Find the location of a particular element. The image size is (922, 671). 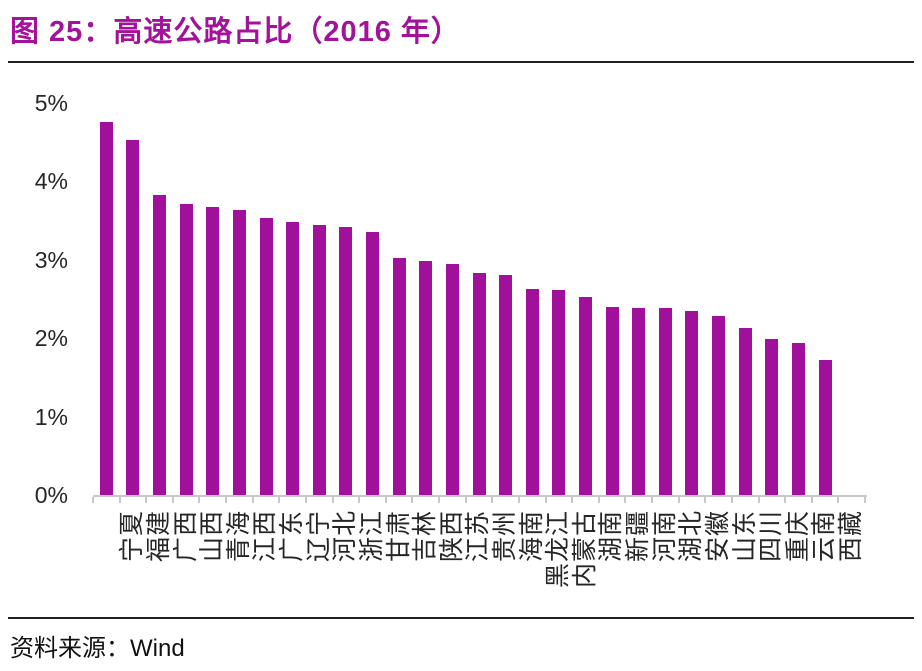

x-category-label: 黑龙江 is located at coordinates (558, 549).